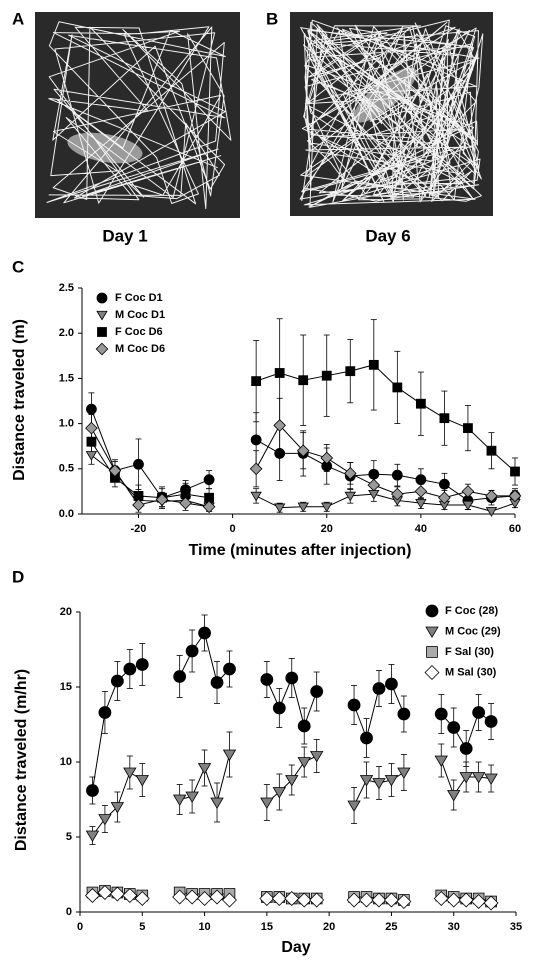 Image resolution: width=538 pixels, height=969 pixels. I want to click on legend-label: M Coc (29), so click(473, 631).